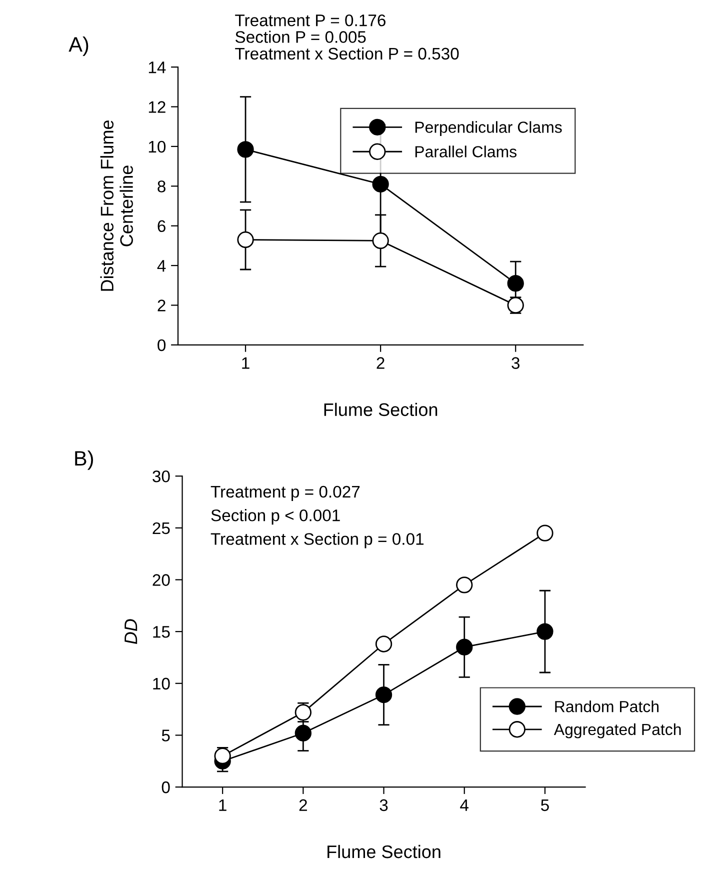 This screenshot has height=871, width=712. What do you see at coordinates (161, 580) in the screenshot?
I see `y-tick-label: 20` at bounding box center [161, 580].